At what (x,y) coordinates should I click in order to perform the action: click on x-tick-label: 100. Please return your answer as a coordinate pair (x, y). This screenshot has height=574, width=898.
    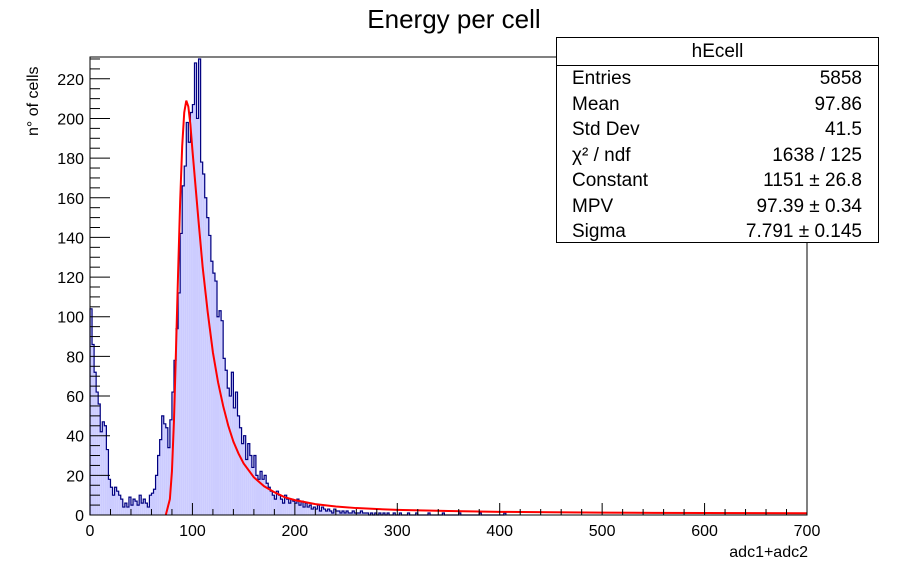
    Looking at the image, I should click on (192, 531).